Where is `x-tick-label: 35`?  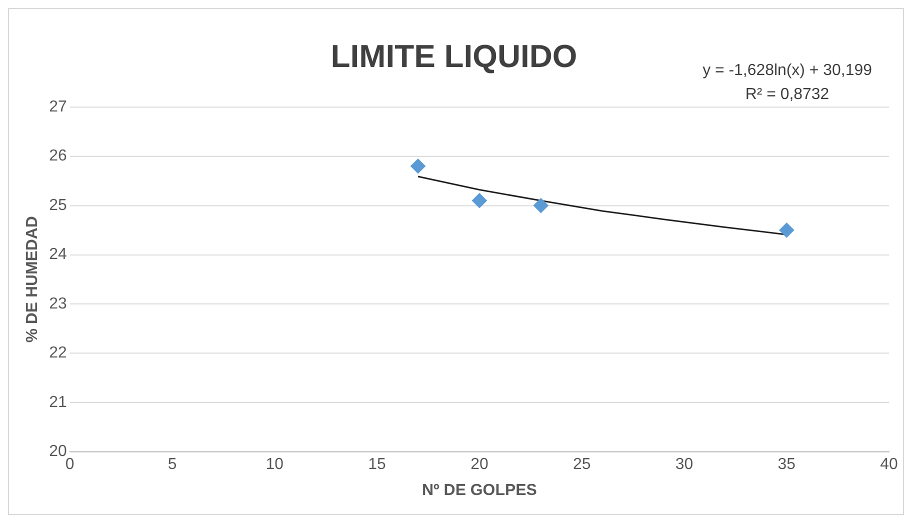
x-tick-label: 35 is located at coordinates (787, 464).